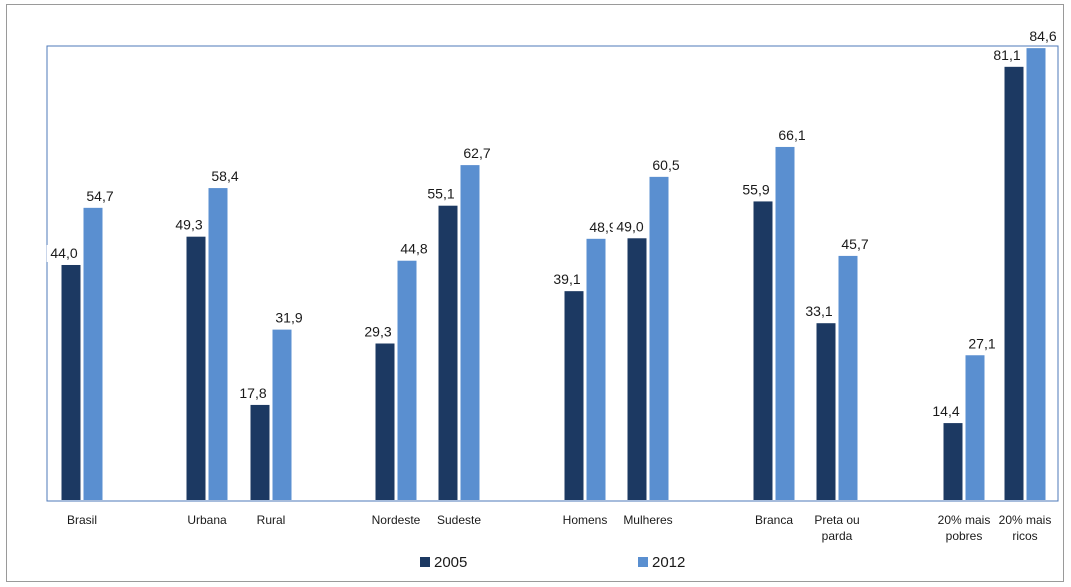  Describe the element at coordinates (585, 520) in the screenshot. I see `category-label-homens: Homens` at that location.